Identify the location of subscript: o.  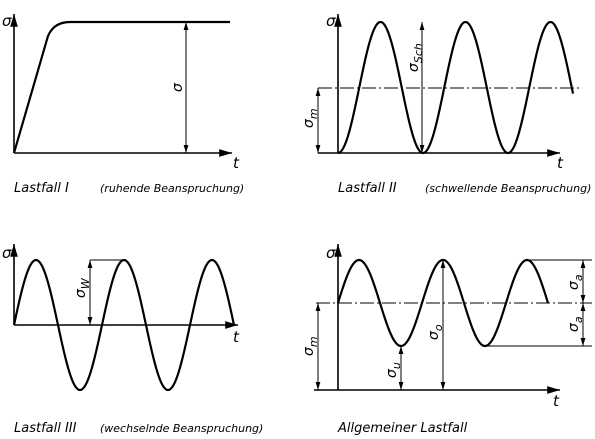
(438, 327).